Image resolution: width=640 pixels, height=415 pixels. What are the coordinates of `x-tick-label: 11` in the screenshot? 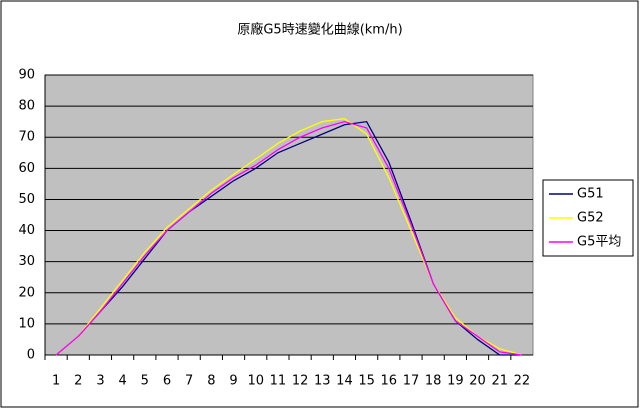 It's located at (278, 381).